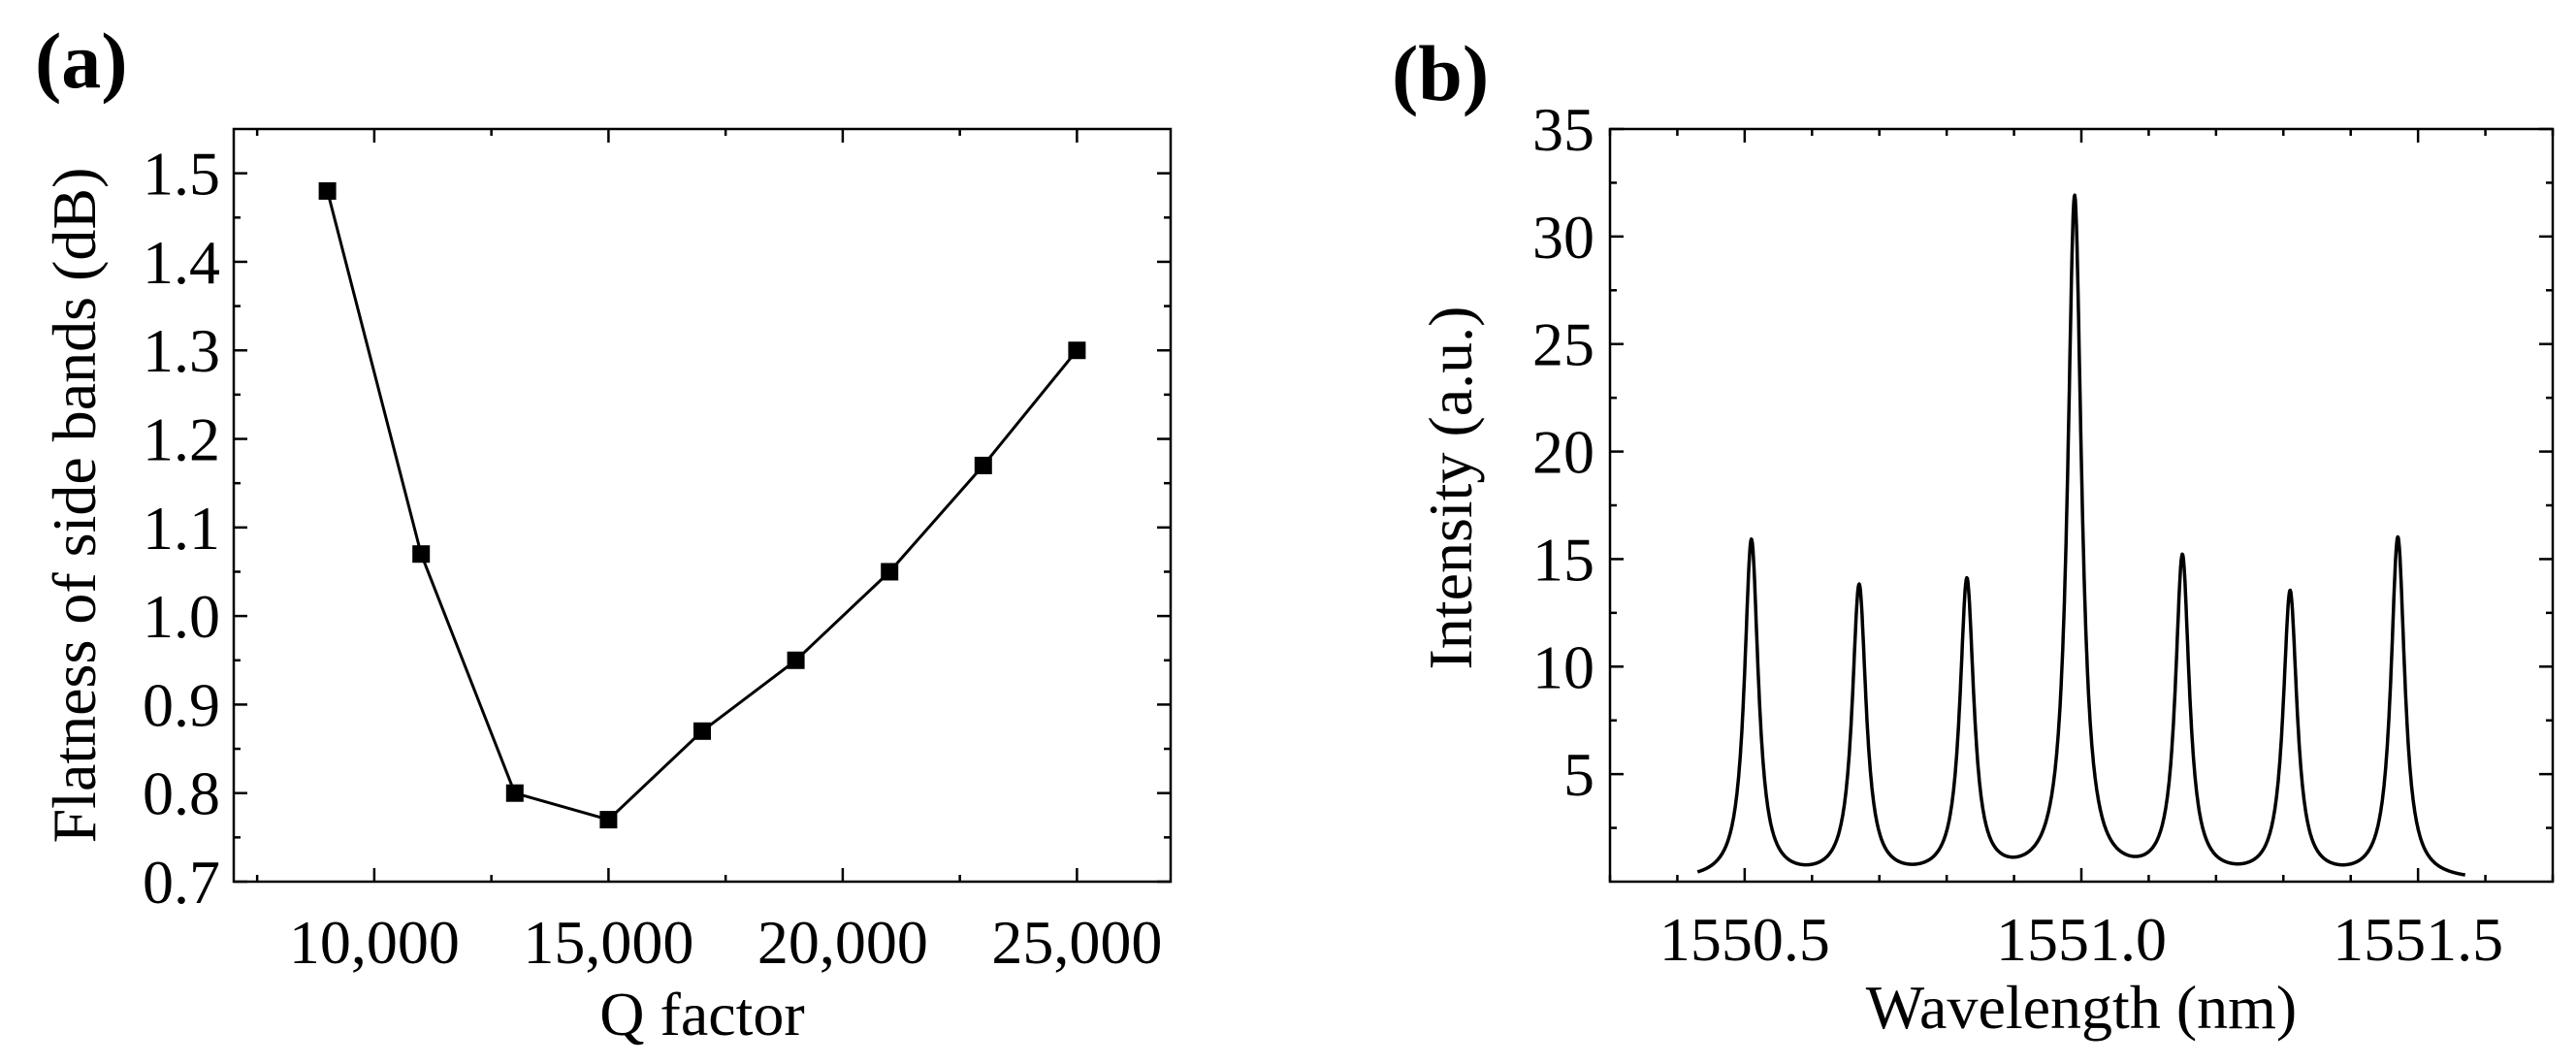 This screenshot has height=1064, width=2576. Describe the element at coordinates (1440, 73) in the screenshot. I see `panel-label-b: (b)` at that location.